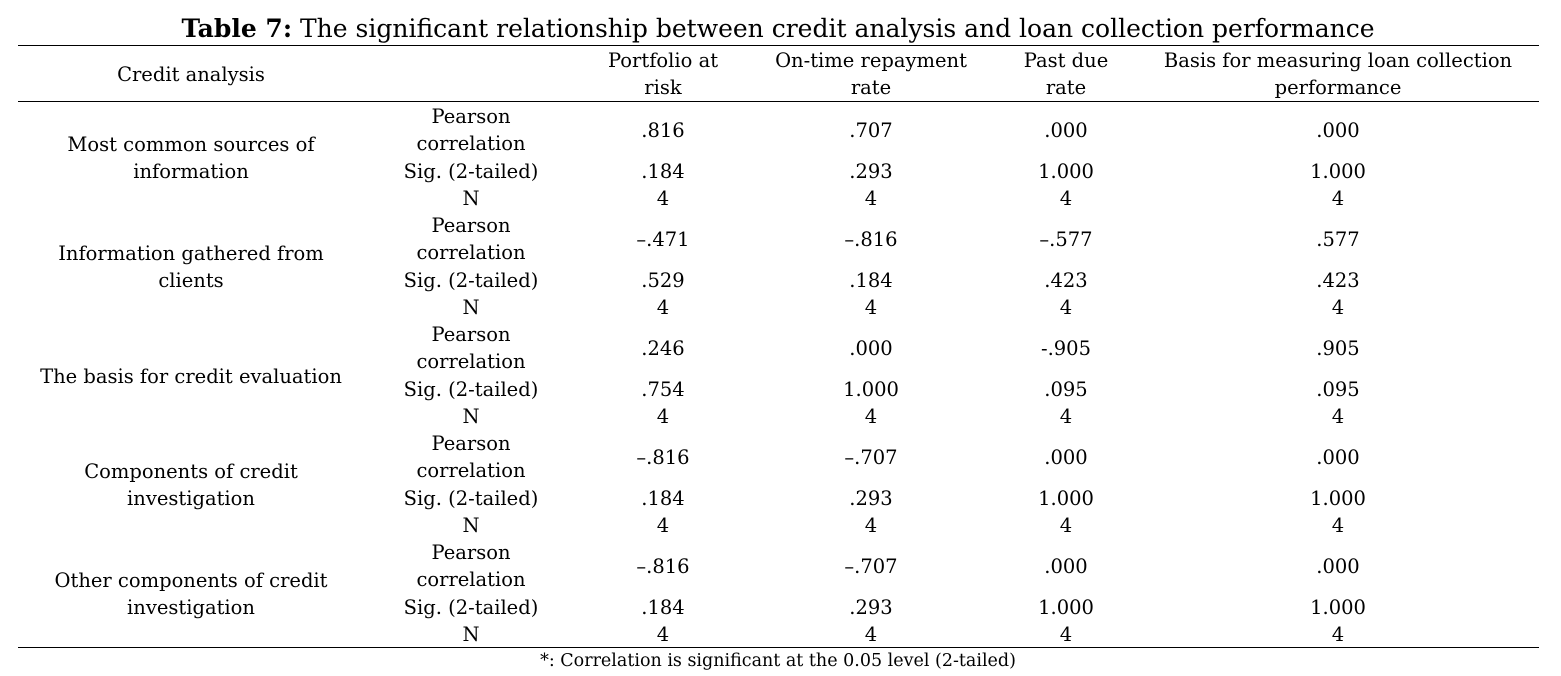  Describe the element at coordinates (663, 130) in the screenshot. I see `group-1-pearson-portfolio-at-risk: .816` at that location.